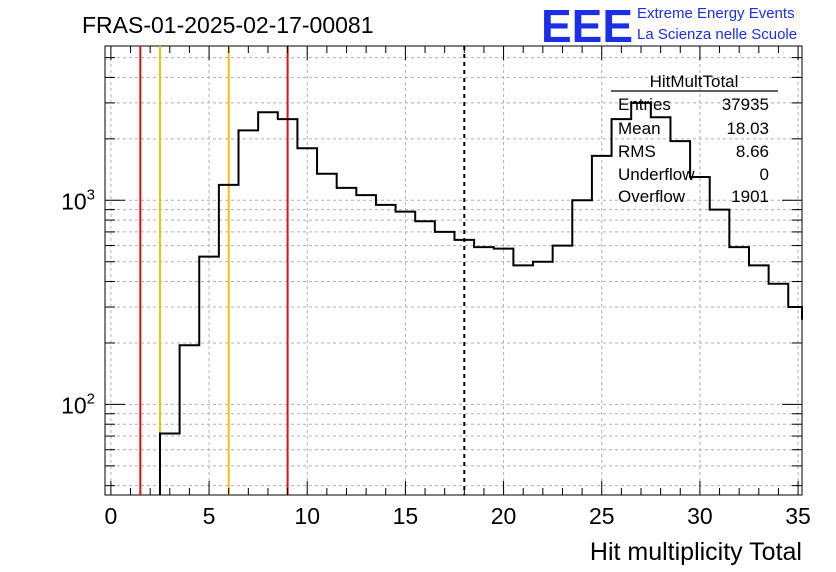 The image size is (836, 572). I want to click on x-axis-label: Hit multiplicity Total, so click(696, 552).